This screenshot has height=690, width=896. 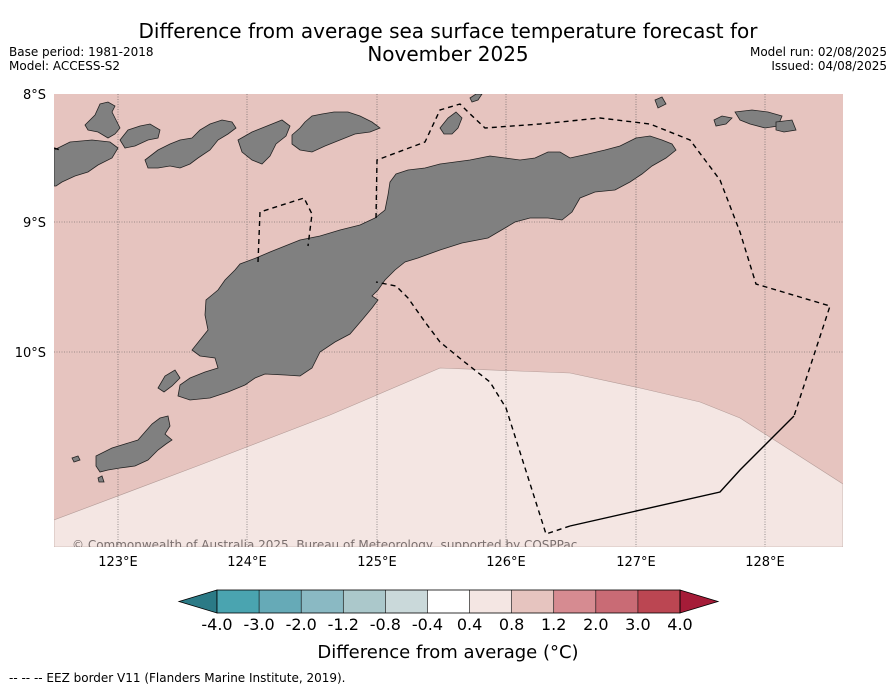 I want to click on colorbar-under-arrow, so click(x=197, y=601).